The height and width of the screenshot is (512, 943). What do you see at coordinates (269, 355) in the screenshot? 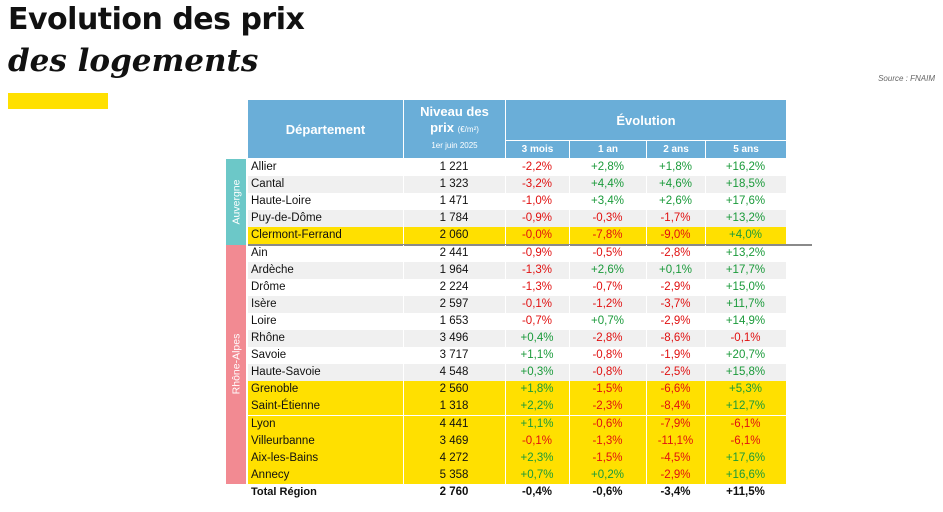
I see `department-name: Savoie` at bounding box center [269, 355].